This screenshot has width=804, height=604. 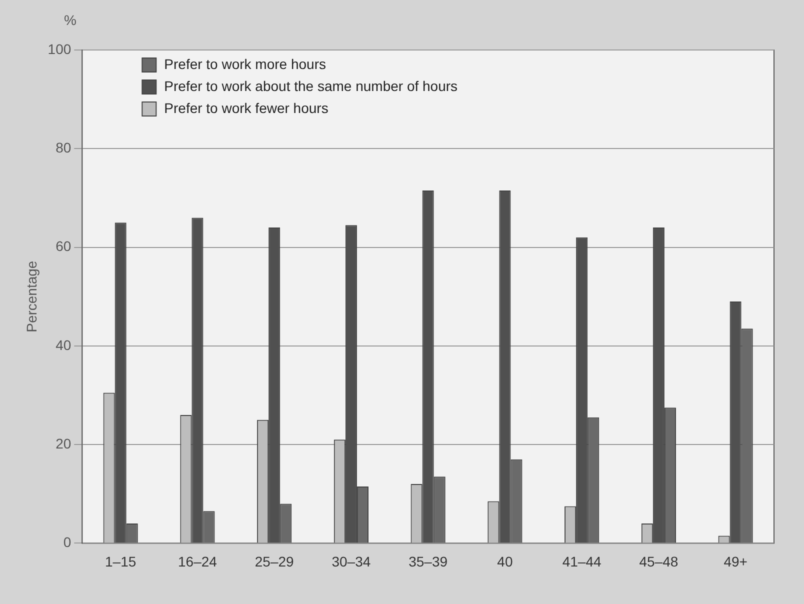 I want to click on x-tick-label: 1–15, so click(x=120, y=561).